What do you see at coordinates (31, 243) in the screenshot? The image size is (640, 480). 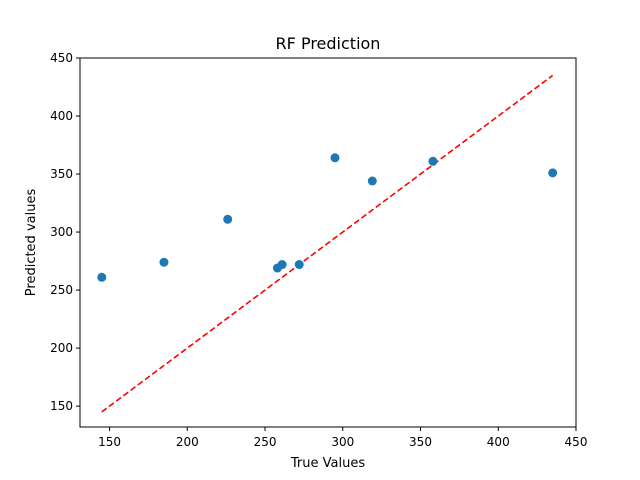 I see `y-axis-label: Predicted values` at bounding box center [31, 243].